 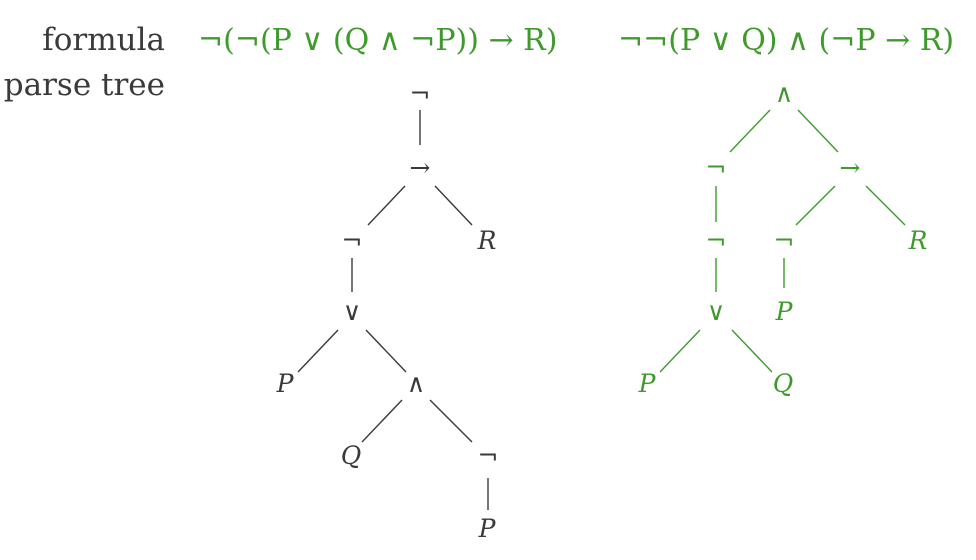 What do you see at coordinates (377, 40) in the screenshot?
I see `left-formula: ¬(¬(P ∨ (Q ∧ ¬P)) → R)` at bounding box center [377, 40].